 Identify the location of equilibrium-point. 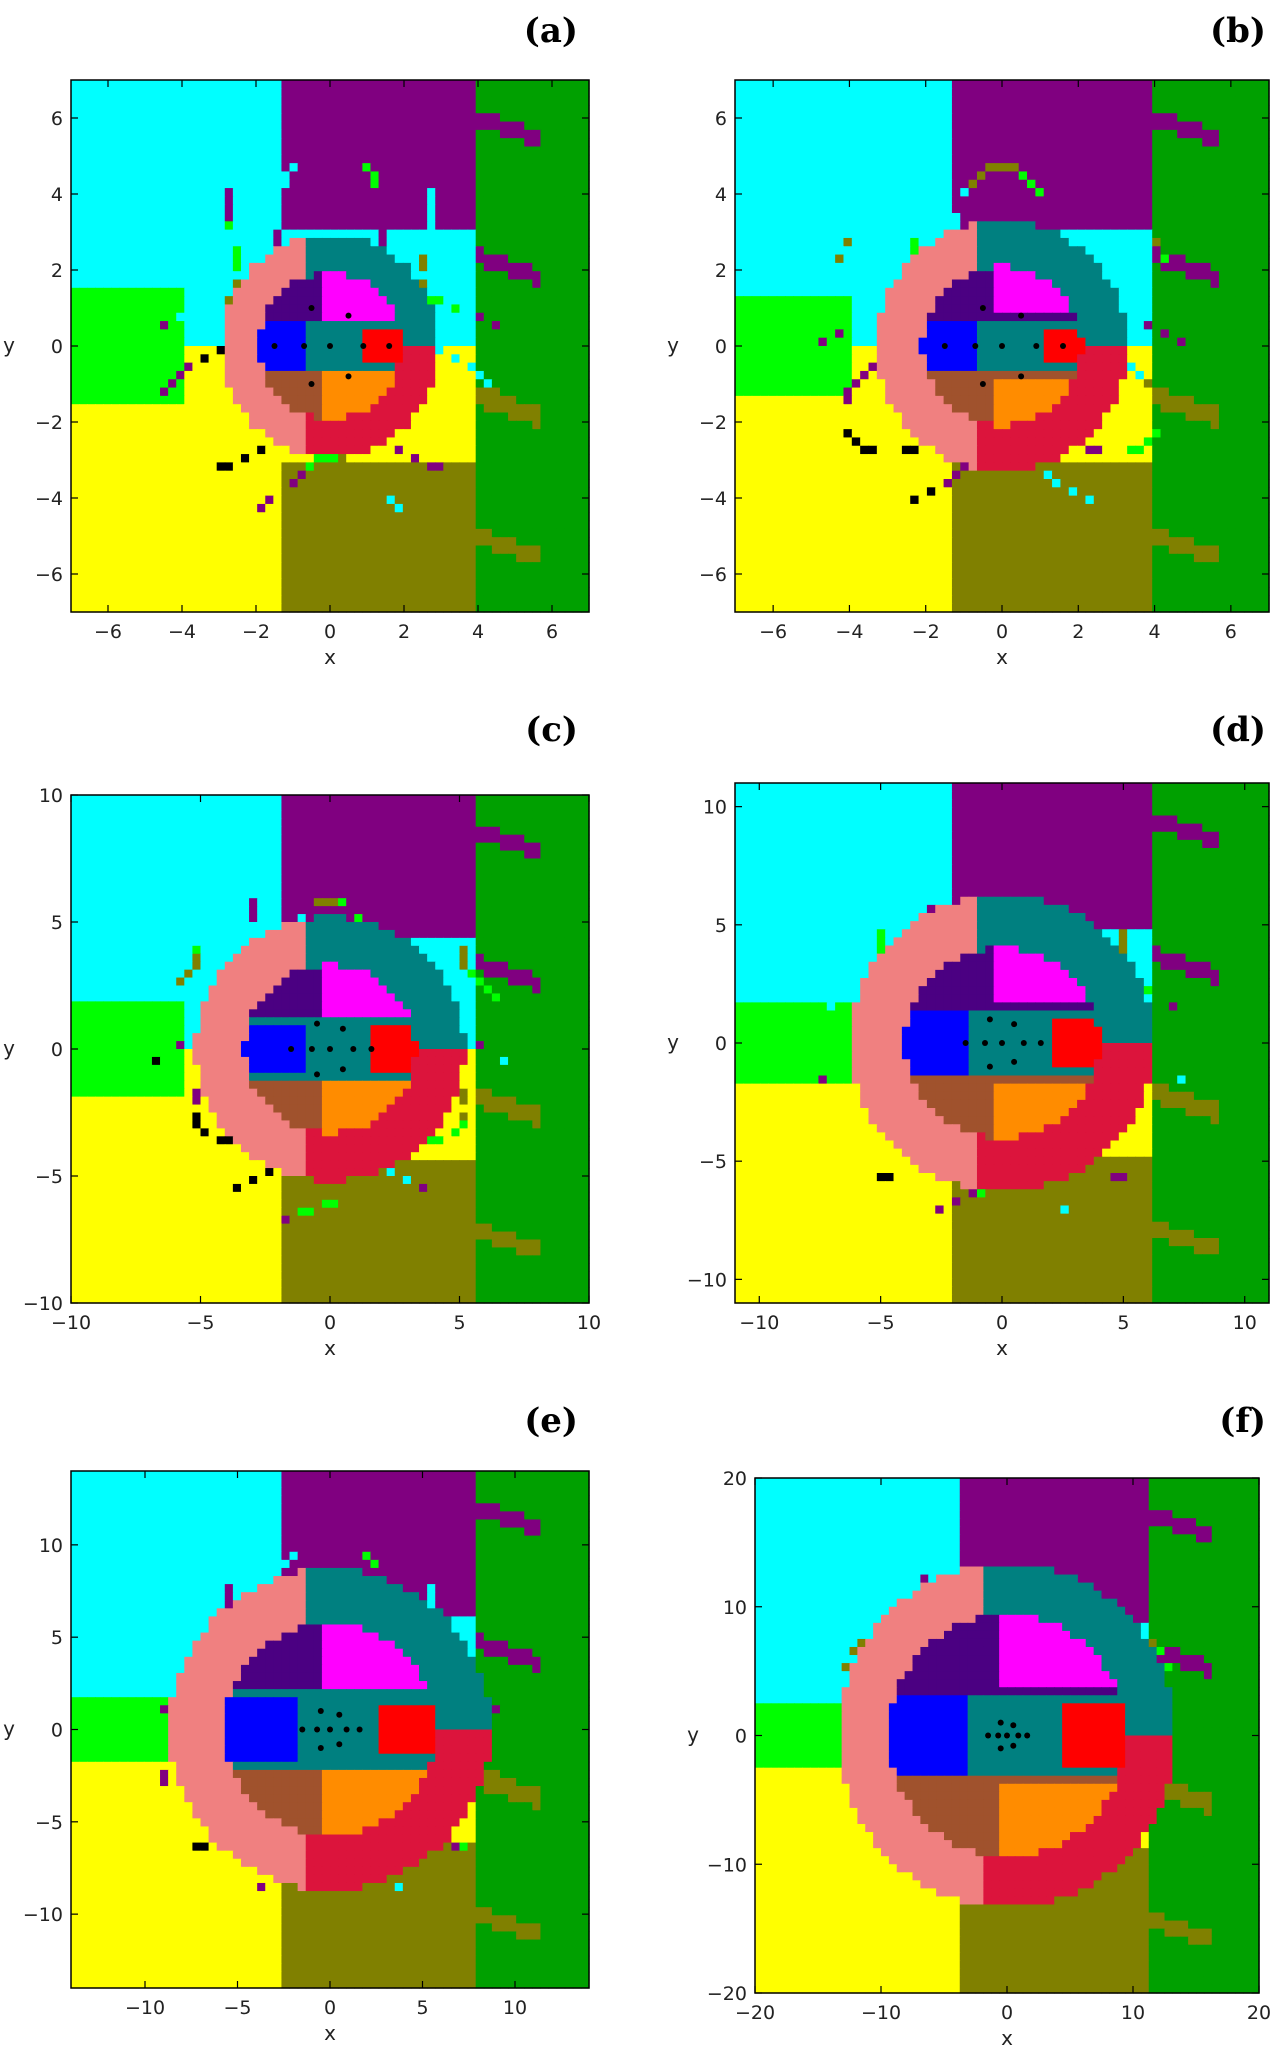
(311, 384).